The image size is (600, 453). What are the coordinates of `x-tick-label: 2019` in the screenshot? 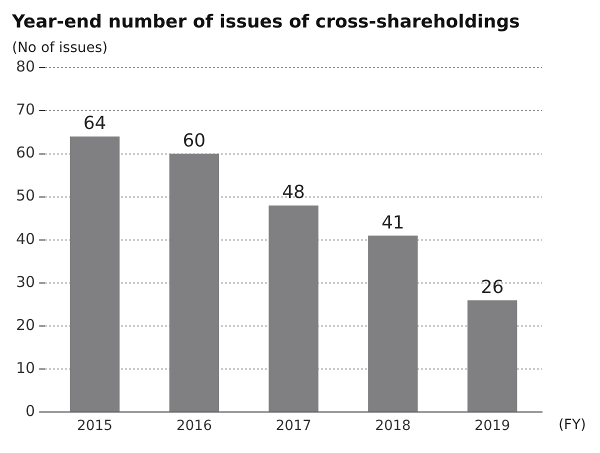 It's located at (492, 426).